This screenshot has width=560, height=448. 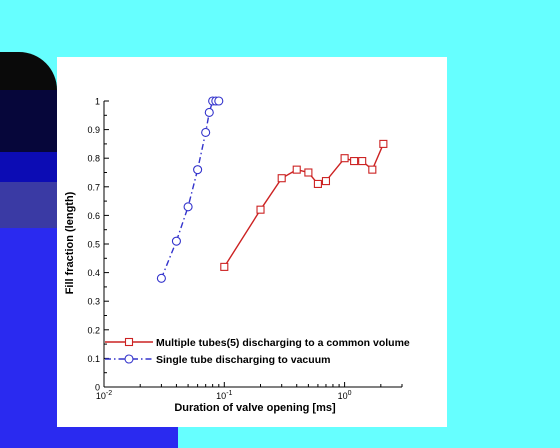 I want to click on y-tick-label: 0.2, so click(x=93, y=330).